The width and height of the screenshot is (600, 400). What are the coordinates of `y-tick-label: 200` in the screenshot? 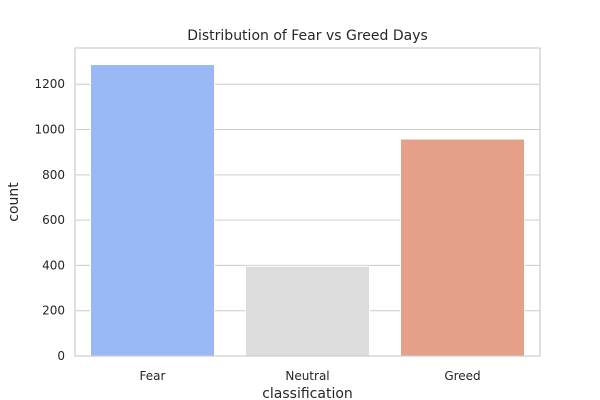 It's located at (53, 311).